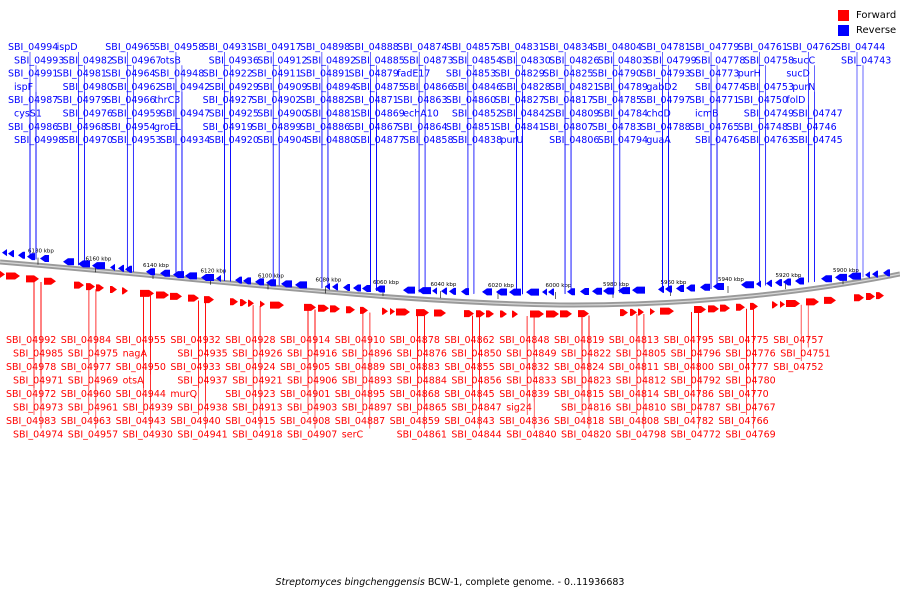 The height and width of the screenshot is (600, 900). Describe the element at coordinates (846, 271) in the screenshot. I see `axis-tick-label: 5900 kbp` at that location.